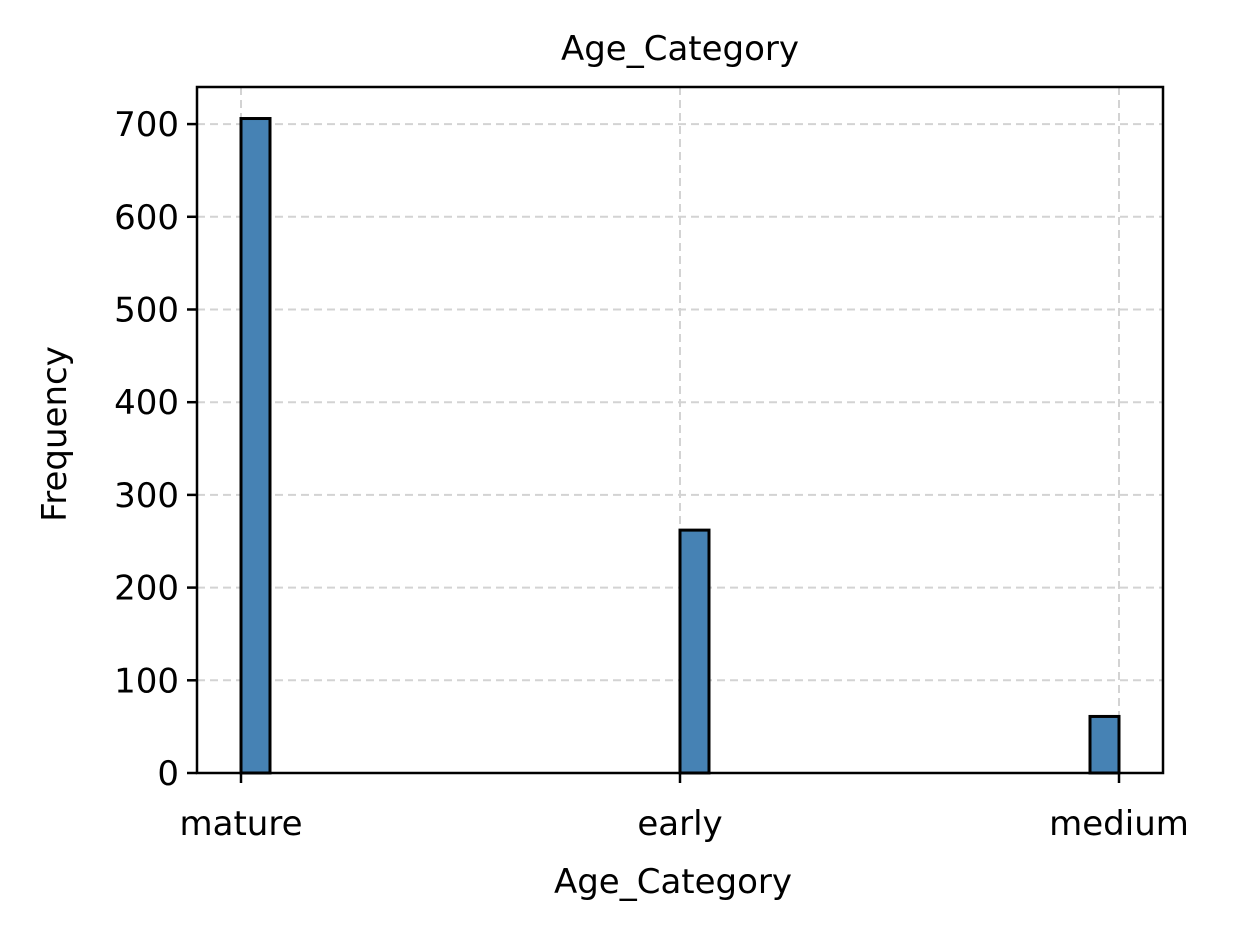  I want to click on x-tick-label: mature, so click(241, 824).